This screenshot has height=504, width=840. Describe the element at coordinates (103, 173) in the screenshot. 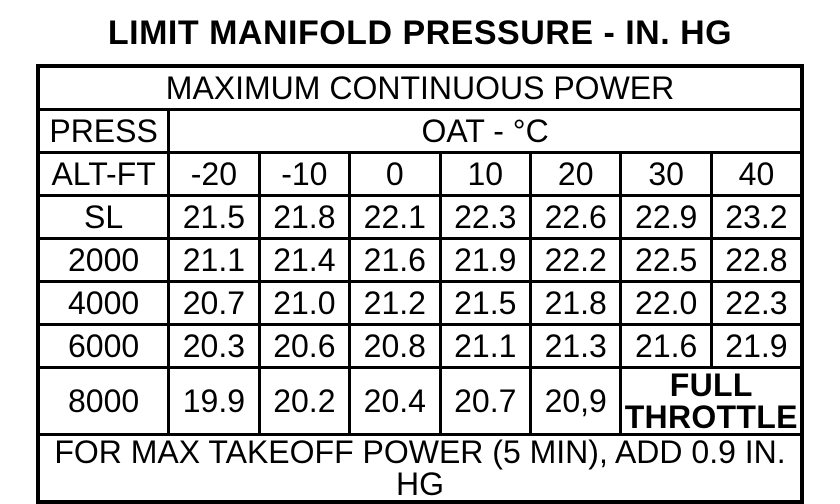

I see `press-header-line2: ALT-FT` at that location.